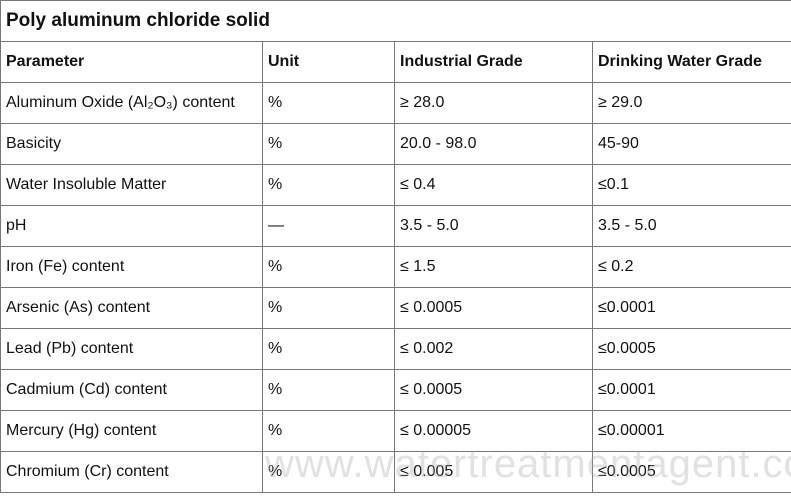 The width and height of the screenshot is (791, 496). What do you see at coordinates (691, 431) in the screenshot?
I see `cell: ≤0.00001` at bounding box center [691, 431].